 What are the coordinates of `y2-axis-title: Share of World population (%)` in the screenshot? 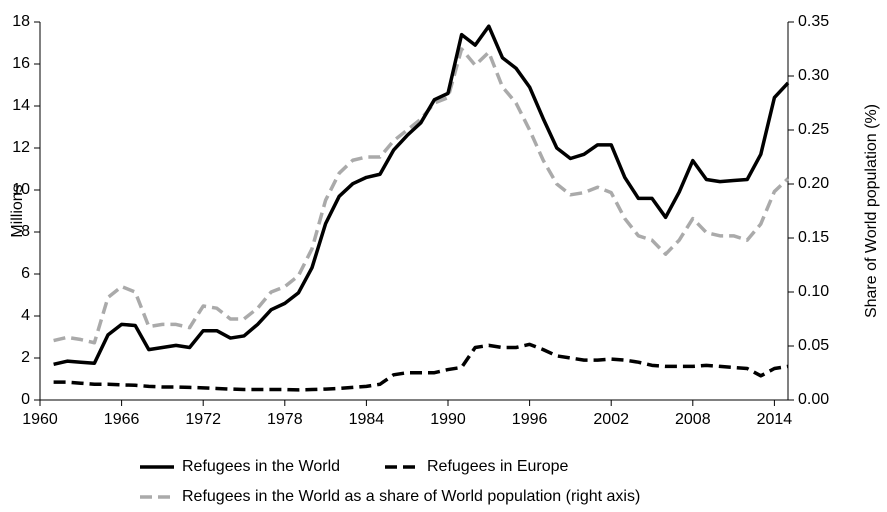 It's located at (871, 211).